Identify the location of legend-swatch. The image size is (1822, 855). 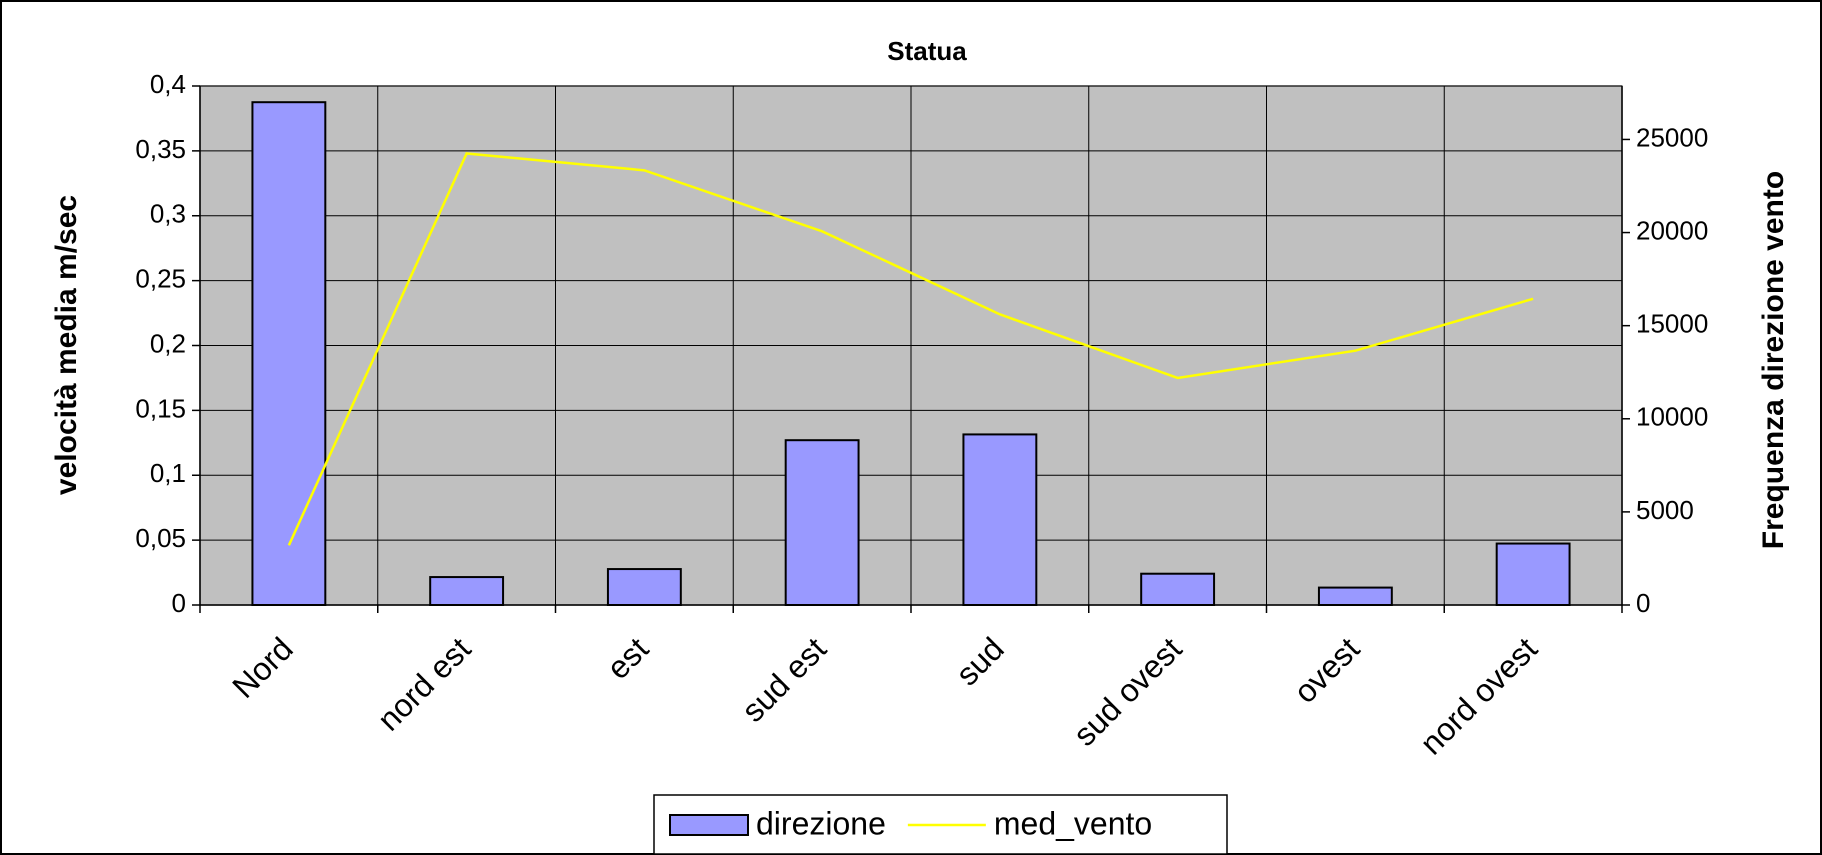
(709, 825).